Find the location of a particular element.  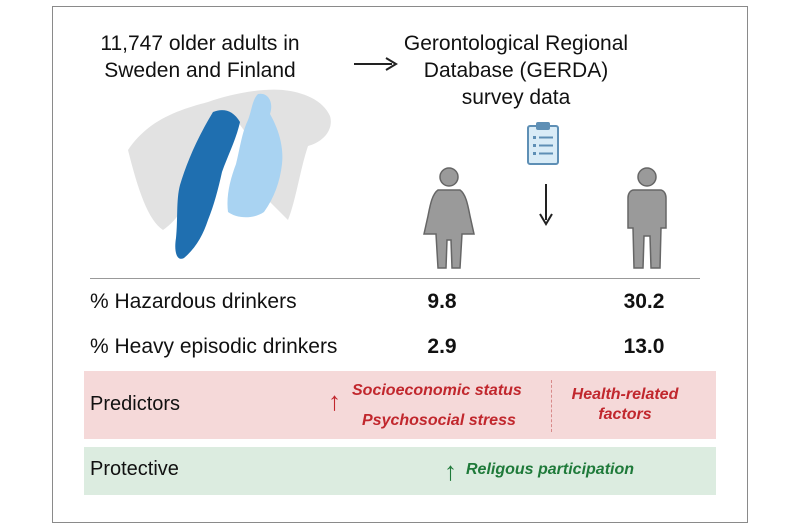

clipboard-icon is located at coordinates (543, 143).